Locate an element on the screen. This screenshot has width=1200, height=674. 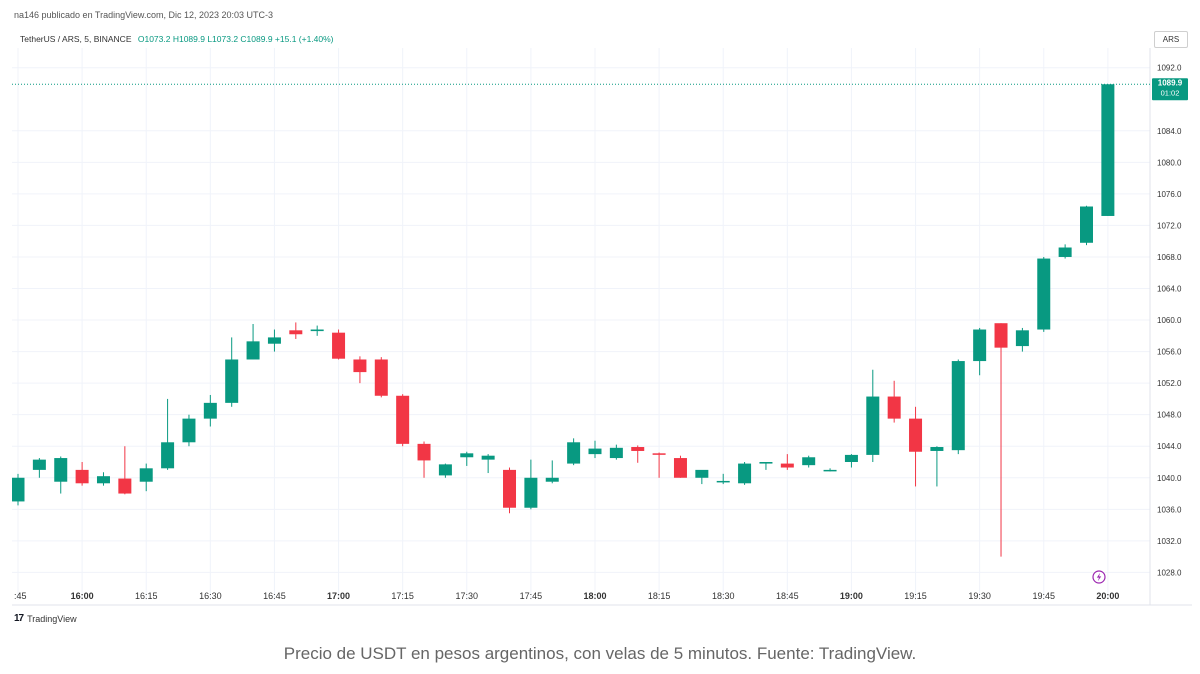
price-tick-label: 1068.0 is located at coordinates (1169, 257).